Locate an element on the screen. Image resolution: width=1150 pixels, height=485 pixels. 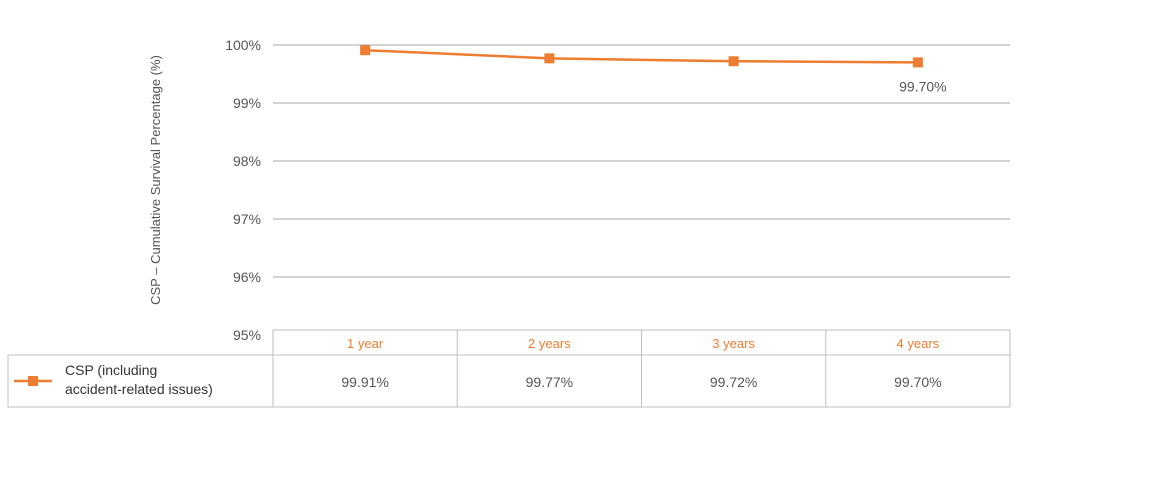
legend-label: CSP (including is located at coordinates (111, 370).